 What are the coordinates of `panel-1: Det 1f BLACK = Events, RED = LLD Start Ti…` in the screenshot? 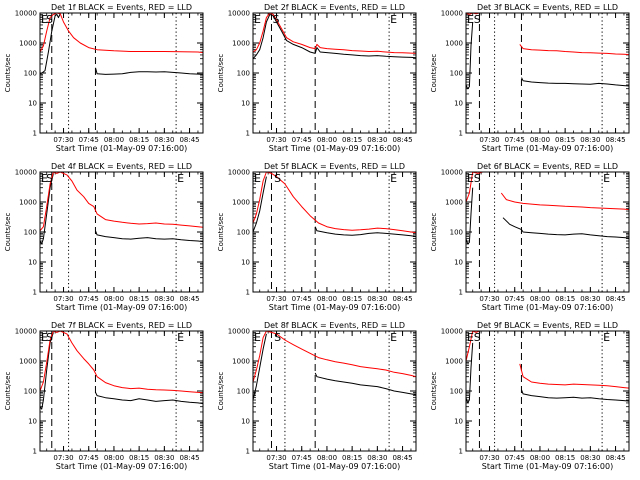 It's located at (104, 78).